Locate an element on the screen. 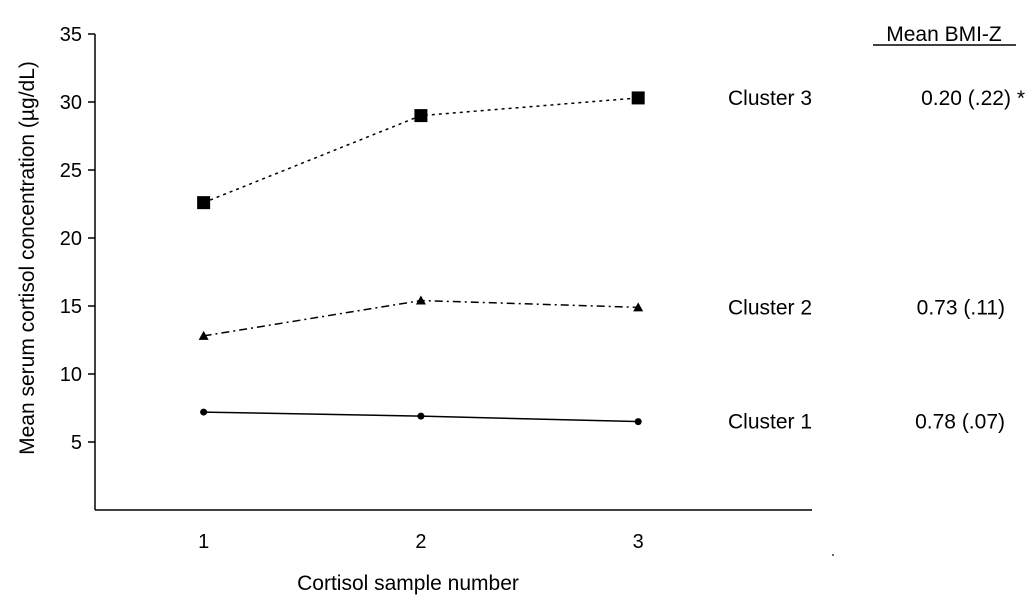 The width and height of the screenshot is (1031, 601). y-tick-label: 15 is located at coordinates (71, 307).